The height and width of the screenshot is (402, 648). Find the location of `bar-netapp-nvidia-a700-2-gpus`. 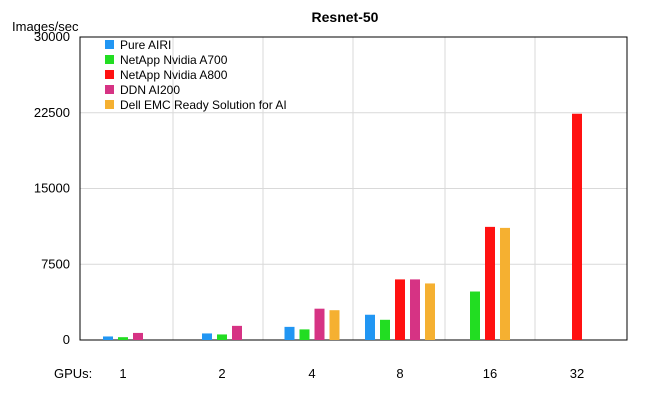

bar-netapp-nvidia-a700-2-gpus is located at coordinates (222, 337).